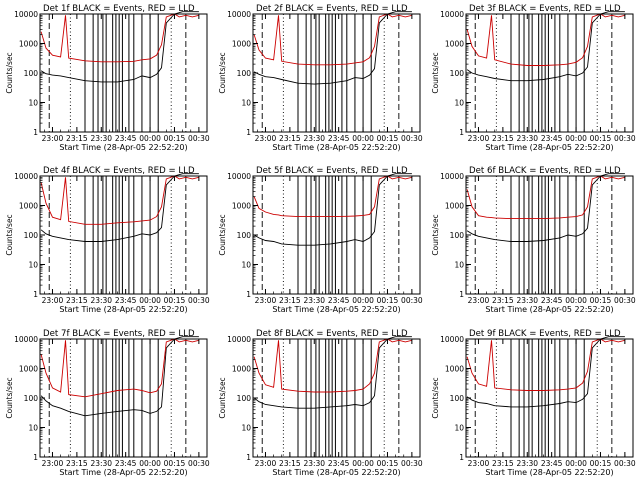 The image size is (640, 480). I want to click on panel-title: Det 7f BLACK = Events, RED = LLD, so click(119, 334).